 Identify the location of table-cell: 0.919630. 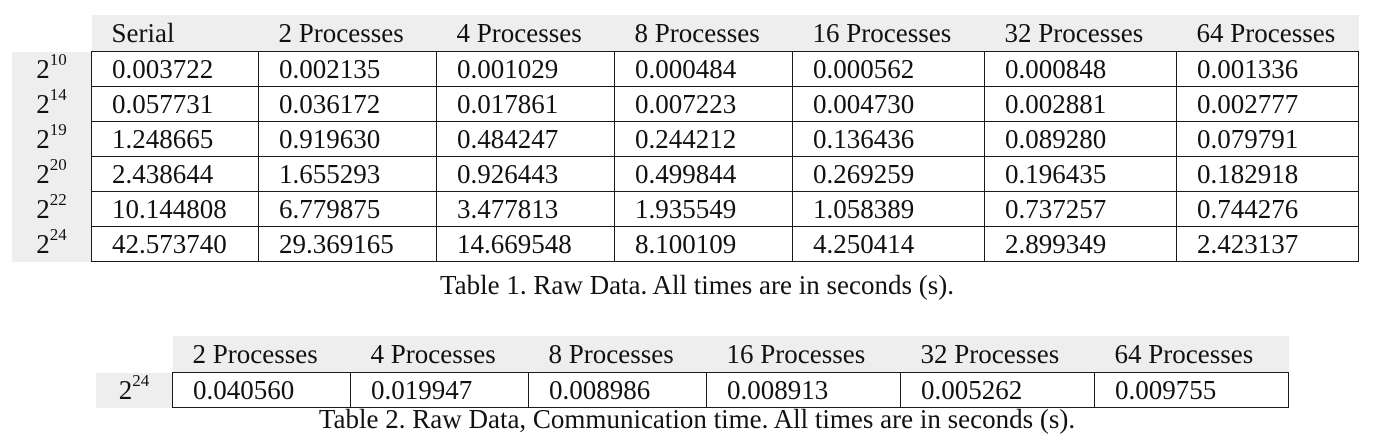
(347, 139).